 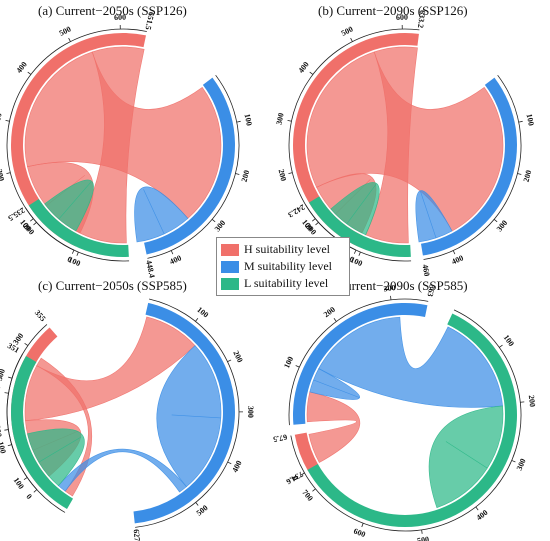 What do you see at coordinates (279, 437) in the screenshot?
I see `sector-h-total-label: 67.5` at bounding box center [279, 437].